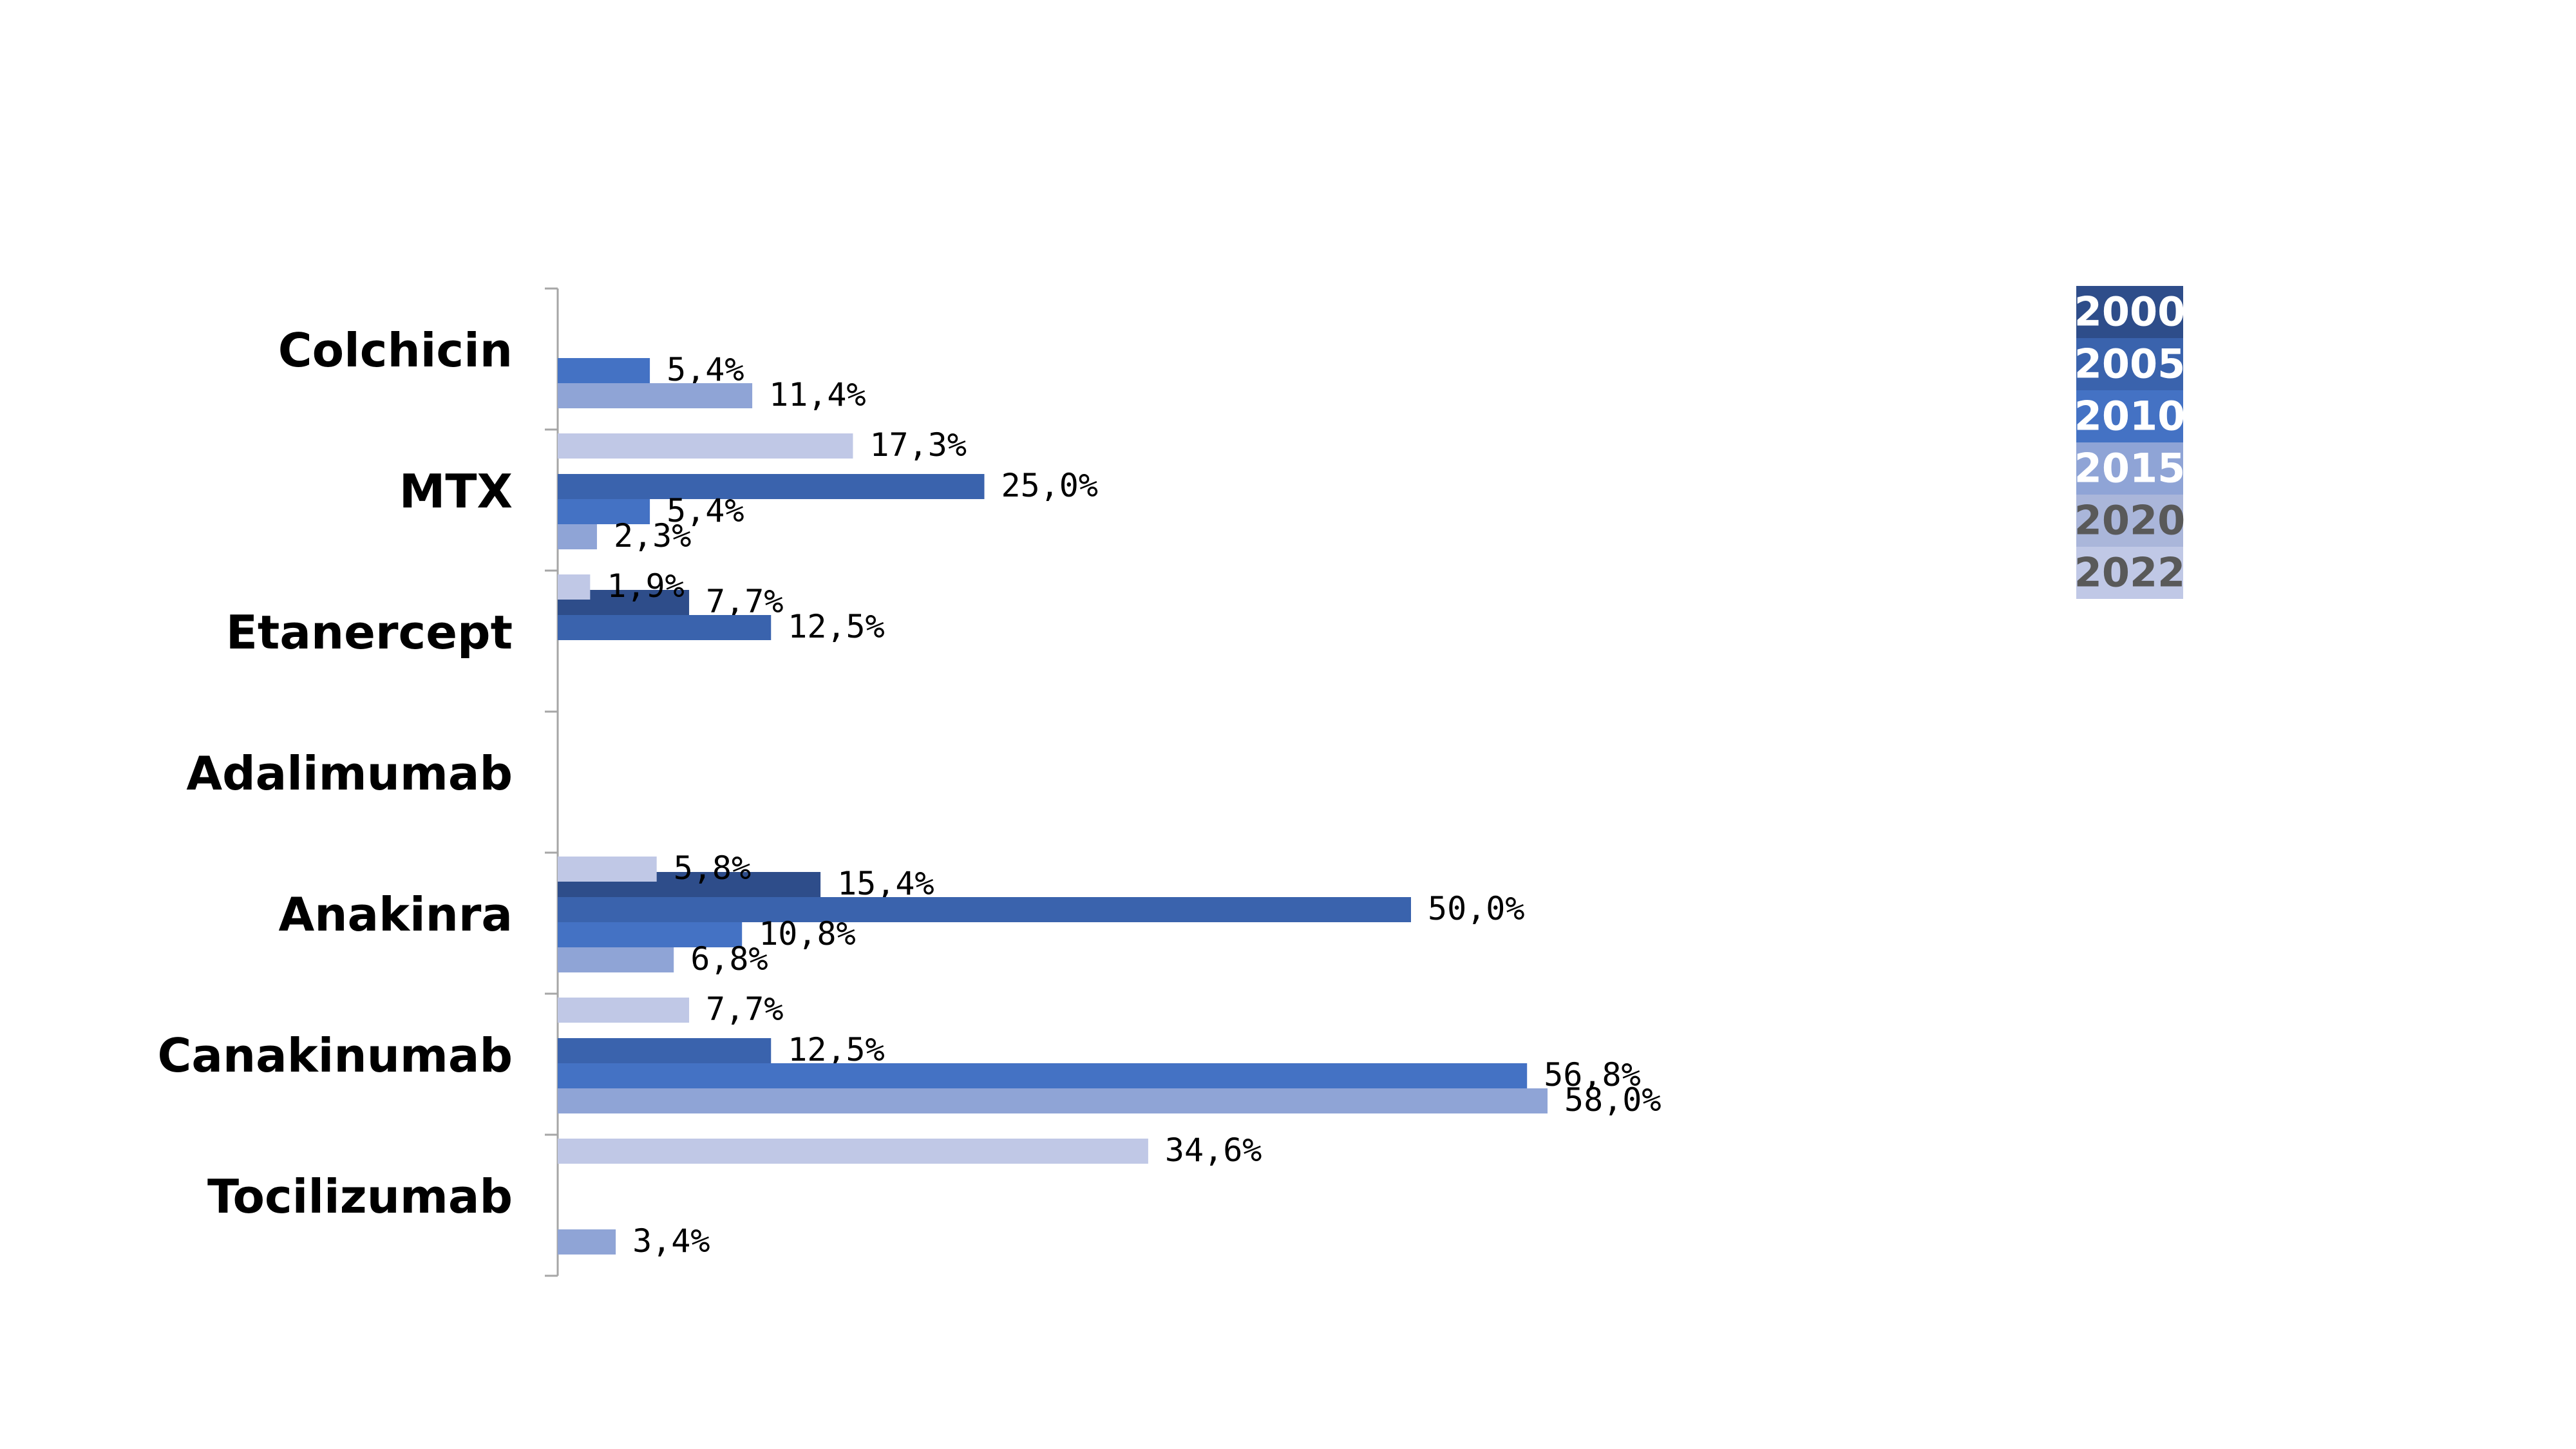  Describe the element at coordinates (729, 959) in the screenshot. I see `data-label: 6,8%` at that location.